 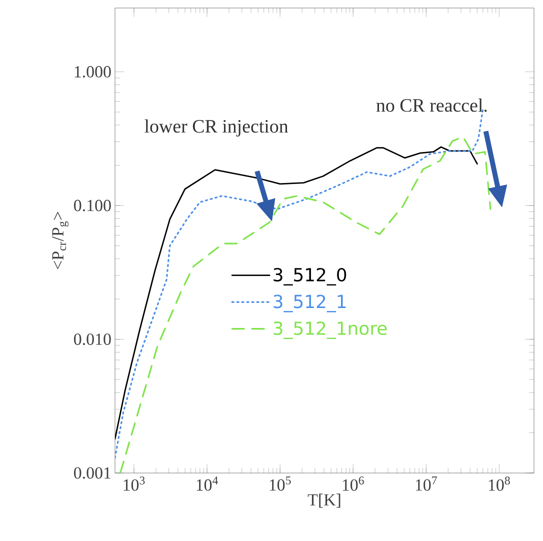 What do you see at coordinates (330, 330) in the screenshot?
I see `legend-label: 3_512_1nore` at bounding box center [330, 330].